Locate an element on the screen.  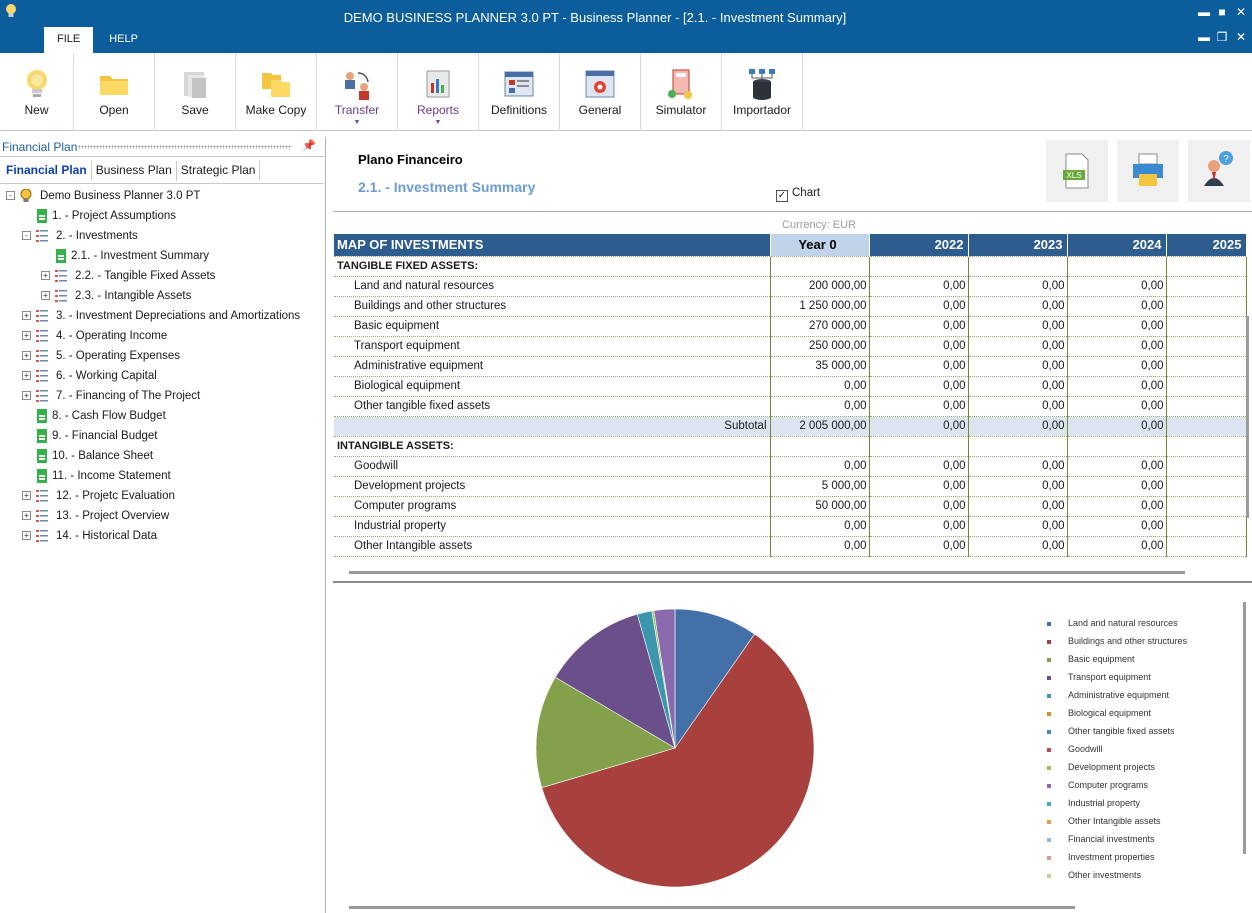
tree-item: +2.3. - Intangible Assets is located at coordinates (161, 296).